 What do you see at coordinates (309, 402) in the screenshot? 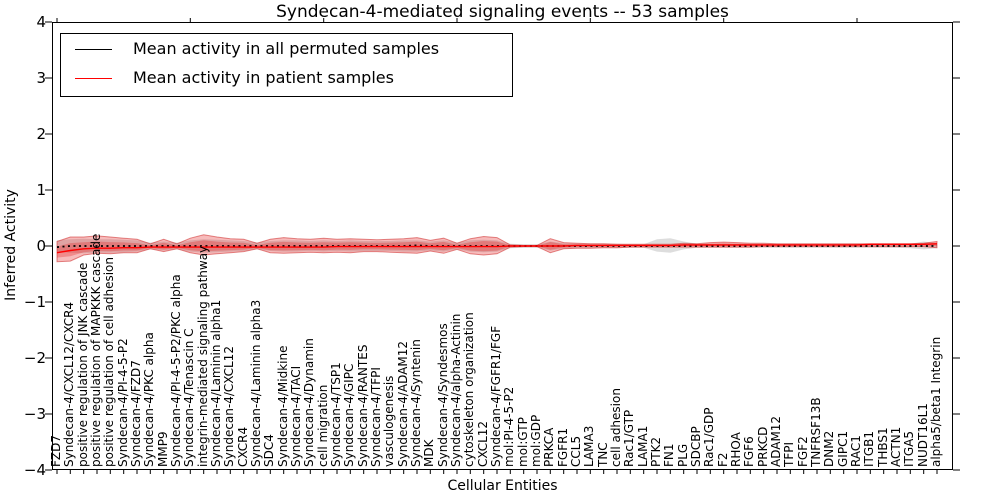
I see `x-tick-label: Syndecan-4/Dynamin` at bounding box center [309, 402].